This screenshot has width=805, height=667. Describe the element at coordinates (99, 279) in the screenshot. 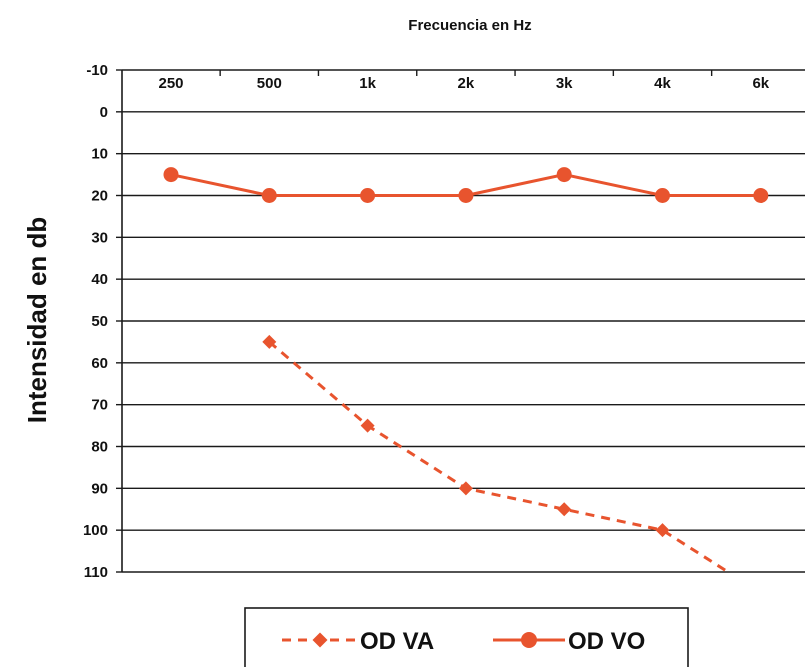

I see `y-tick-label: 40` at that location.